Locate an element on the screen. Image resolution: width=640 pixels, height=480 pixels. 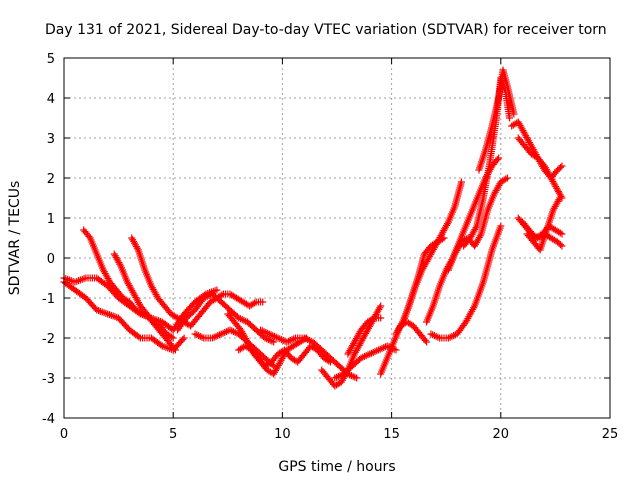
x-tick-label: 15 is located at coordinates (391, 434).